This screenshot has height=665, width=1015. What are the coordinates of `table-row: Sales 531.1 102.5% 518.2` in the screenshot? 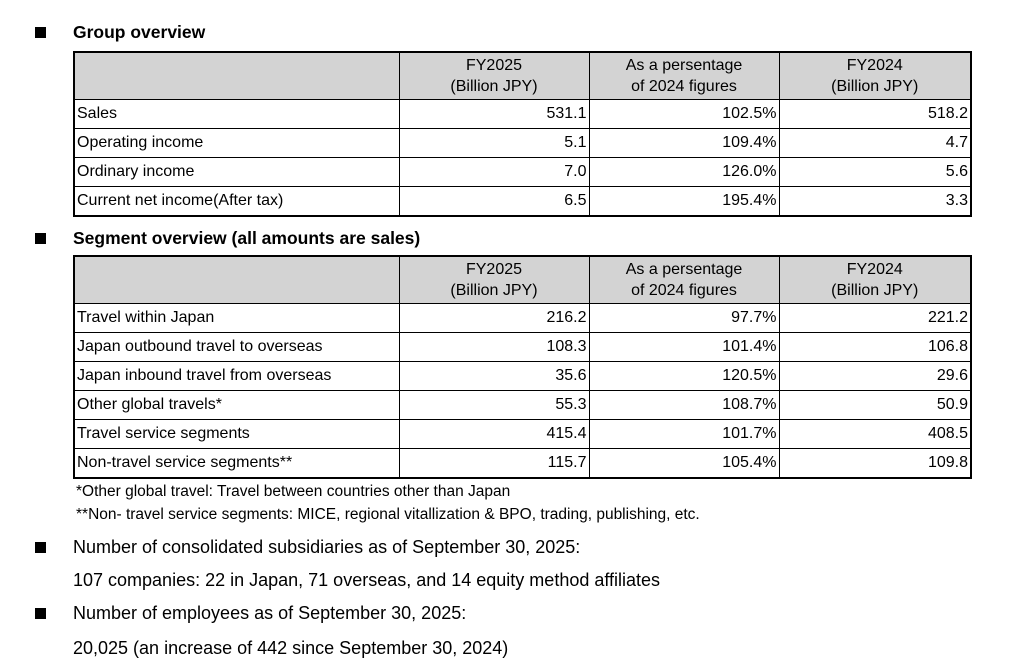 It's located at (522, 114).